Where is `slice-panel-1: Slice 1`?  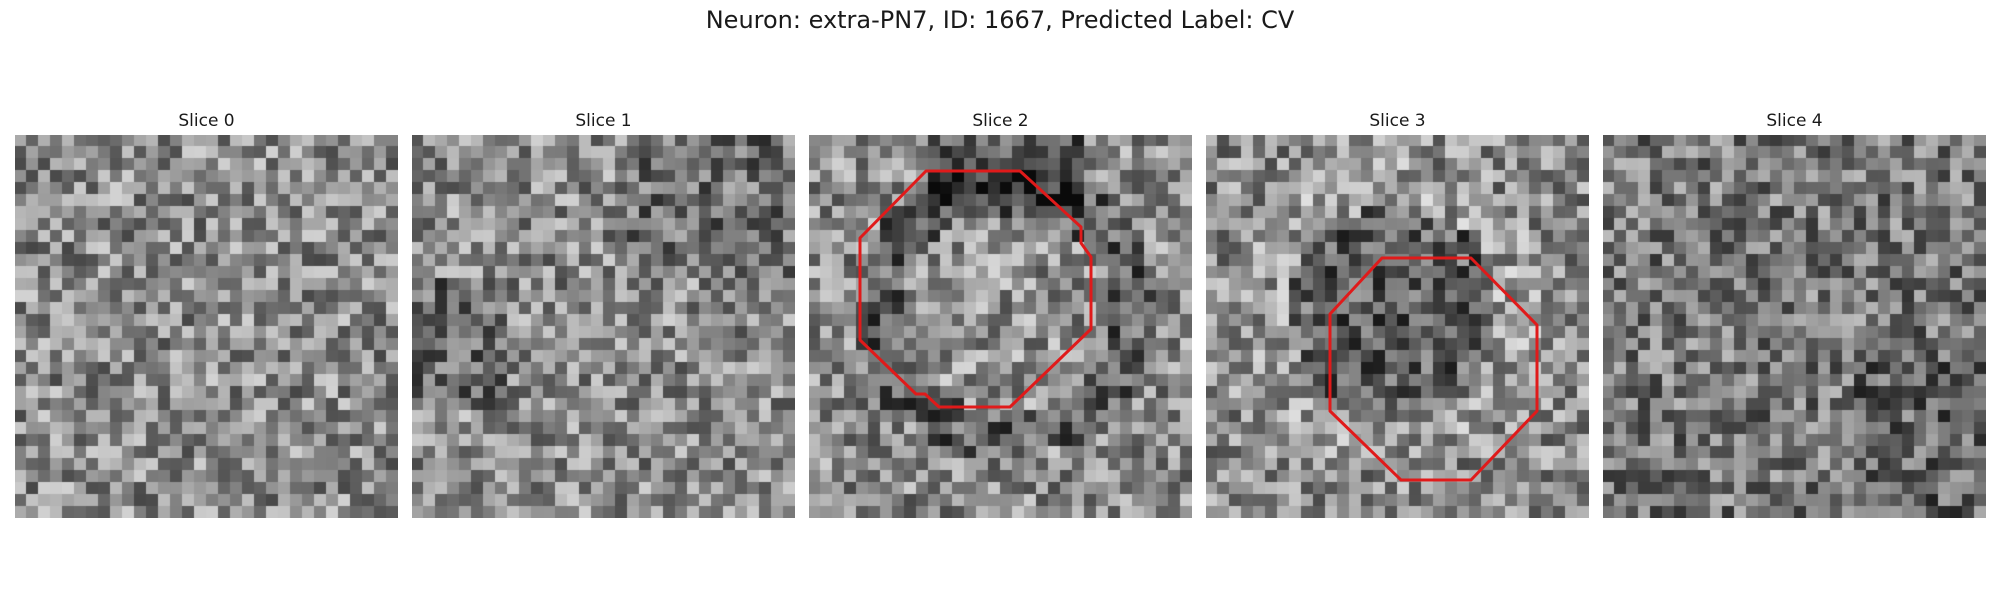 slice-panel-1: Slice 1 is located at coordinates (603, 121).